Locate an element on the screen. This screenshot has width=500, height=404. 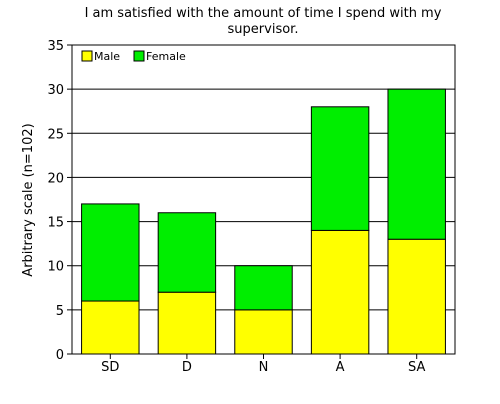
x-tick-label: D is located at coordinates (187, 367).